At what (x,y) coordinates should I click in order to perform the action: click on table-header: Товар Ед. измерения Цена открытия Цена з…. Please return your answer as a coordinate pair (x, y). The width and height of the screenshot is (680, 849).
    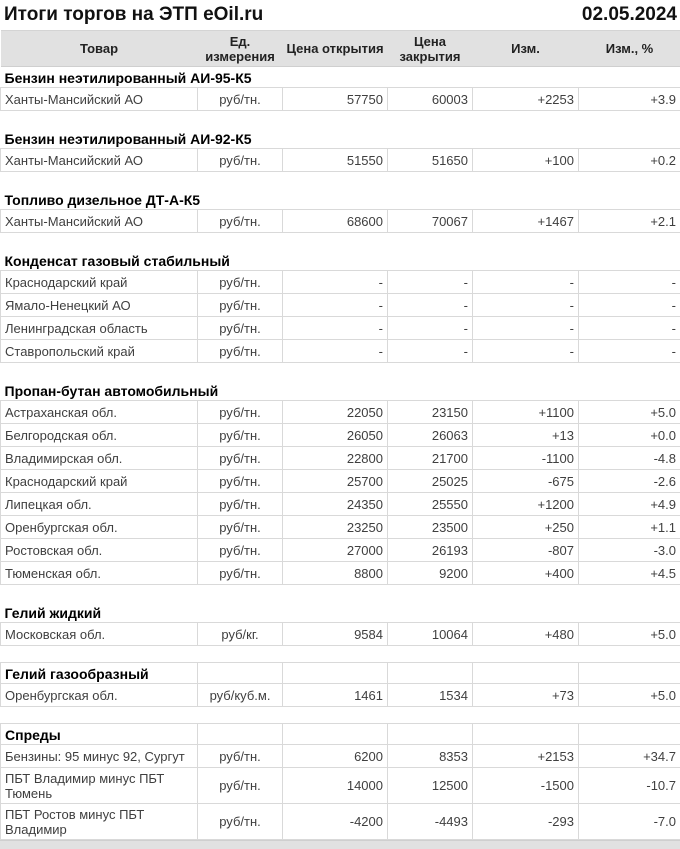
    Looking at the image, I should click on (340, 48).